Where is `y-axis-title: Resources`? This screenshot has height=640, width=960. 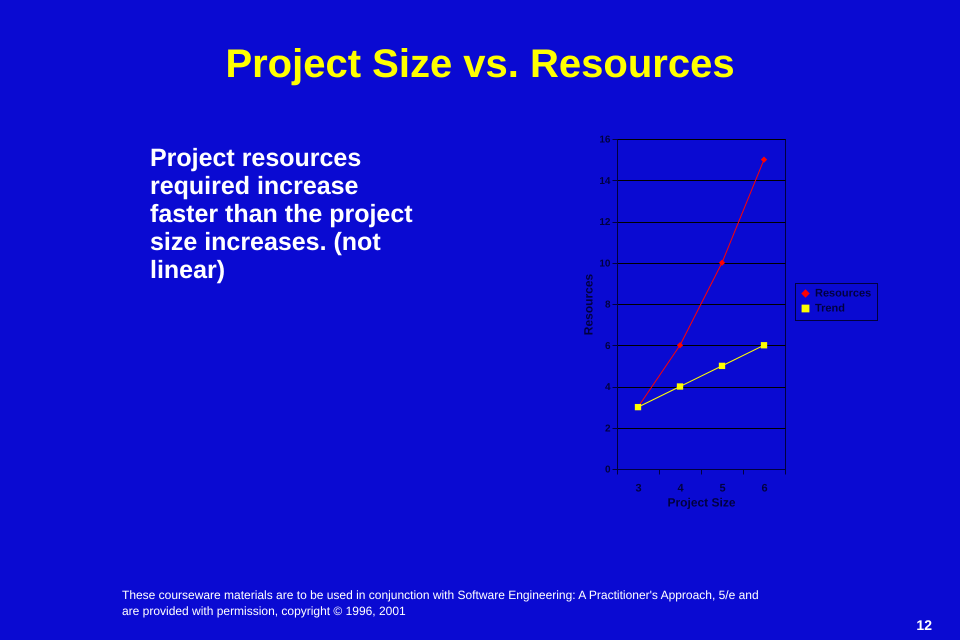
y-axis-title: Resources is located at coordinates (588, 304).